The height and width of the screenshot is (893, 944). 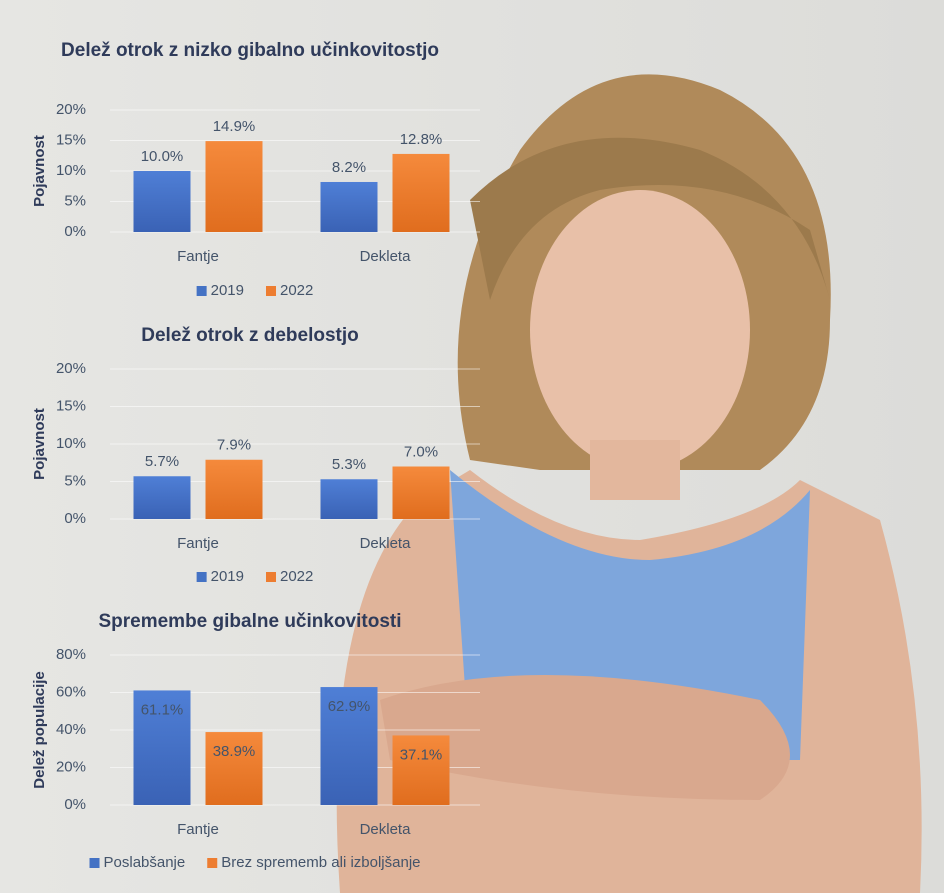 What do you see at coordinates (162, 709) in the screenshot?
I see `value-label: 61.1%` at bounding box center [162, 709].